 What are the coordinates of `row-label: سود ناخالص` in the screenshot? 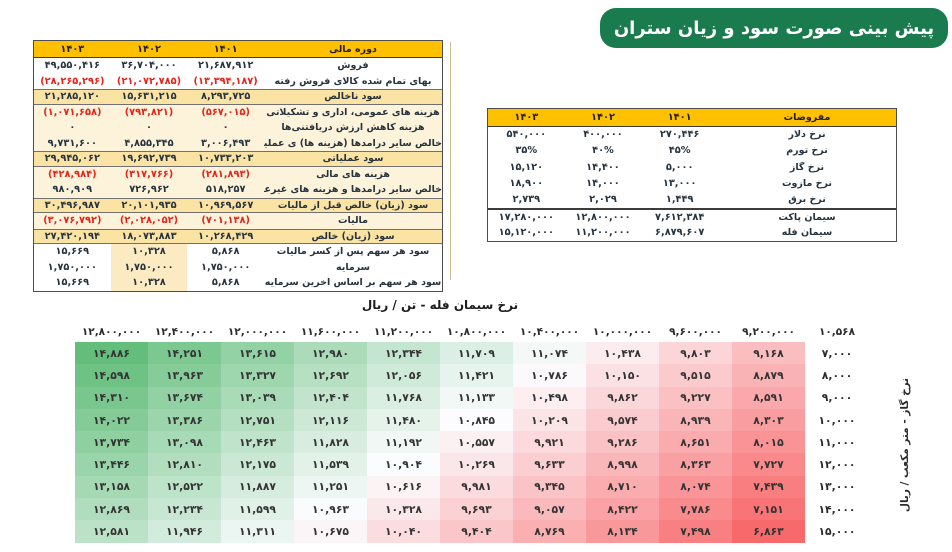 It's located at (353, 97).